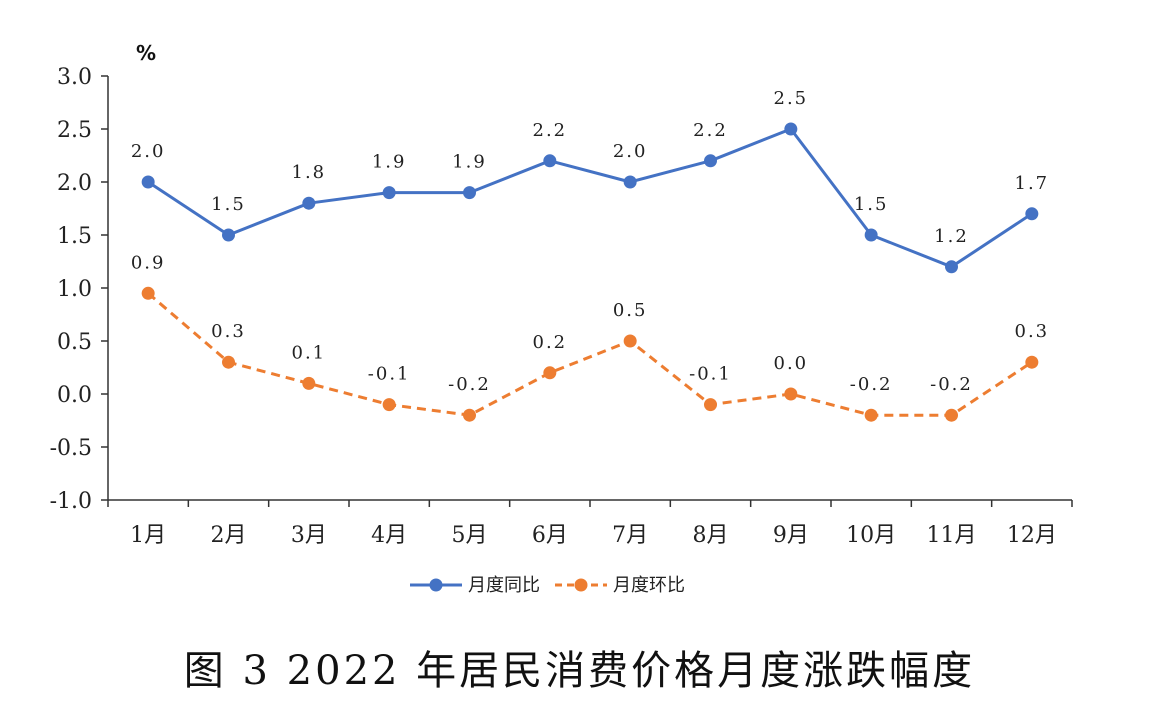  I want to click on data-label: 0.0, so click(791, 363).